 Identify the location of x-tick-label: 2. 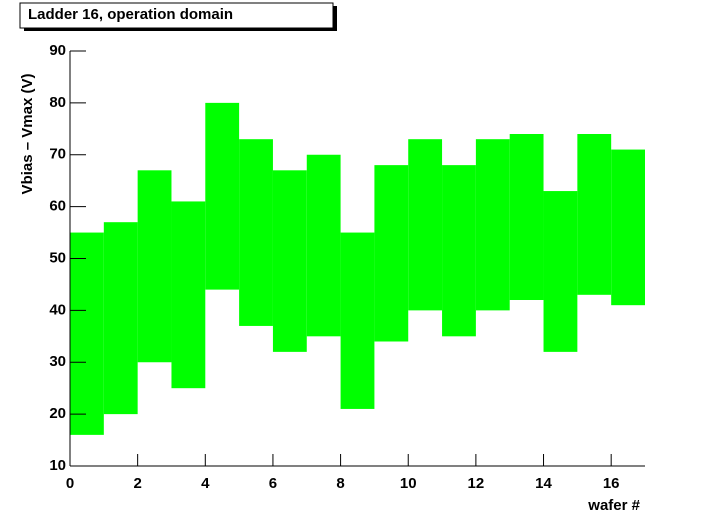
(137, 483).